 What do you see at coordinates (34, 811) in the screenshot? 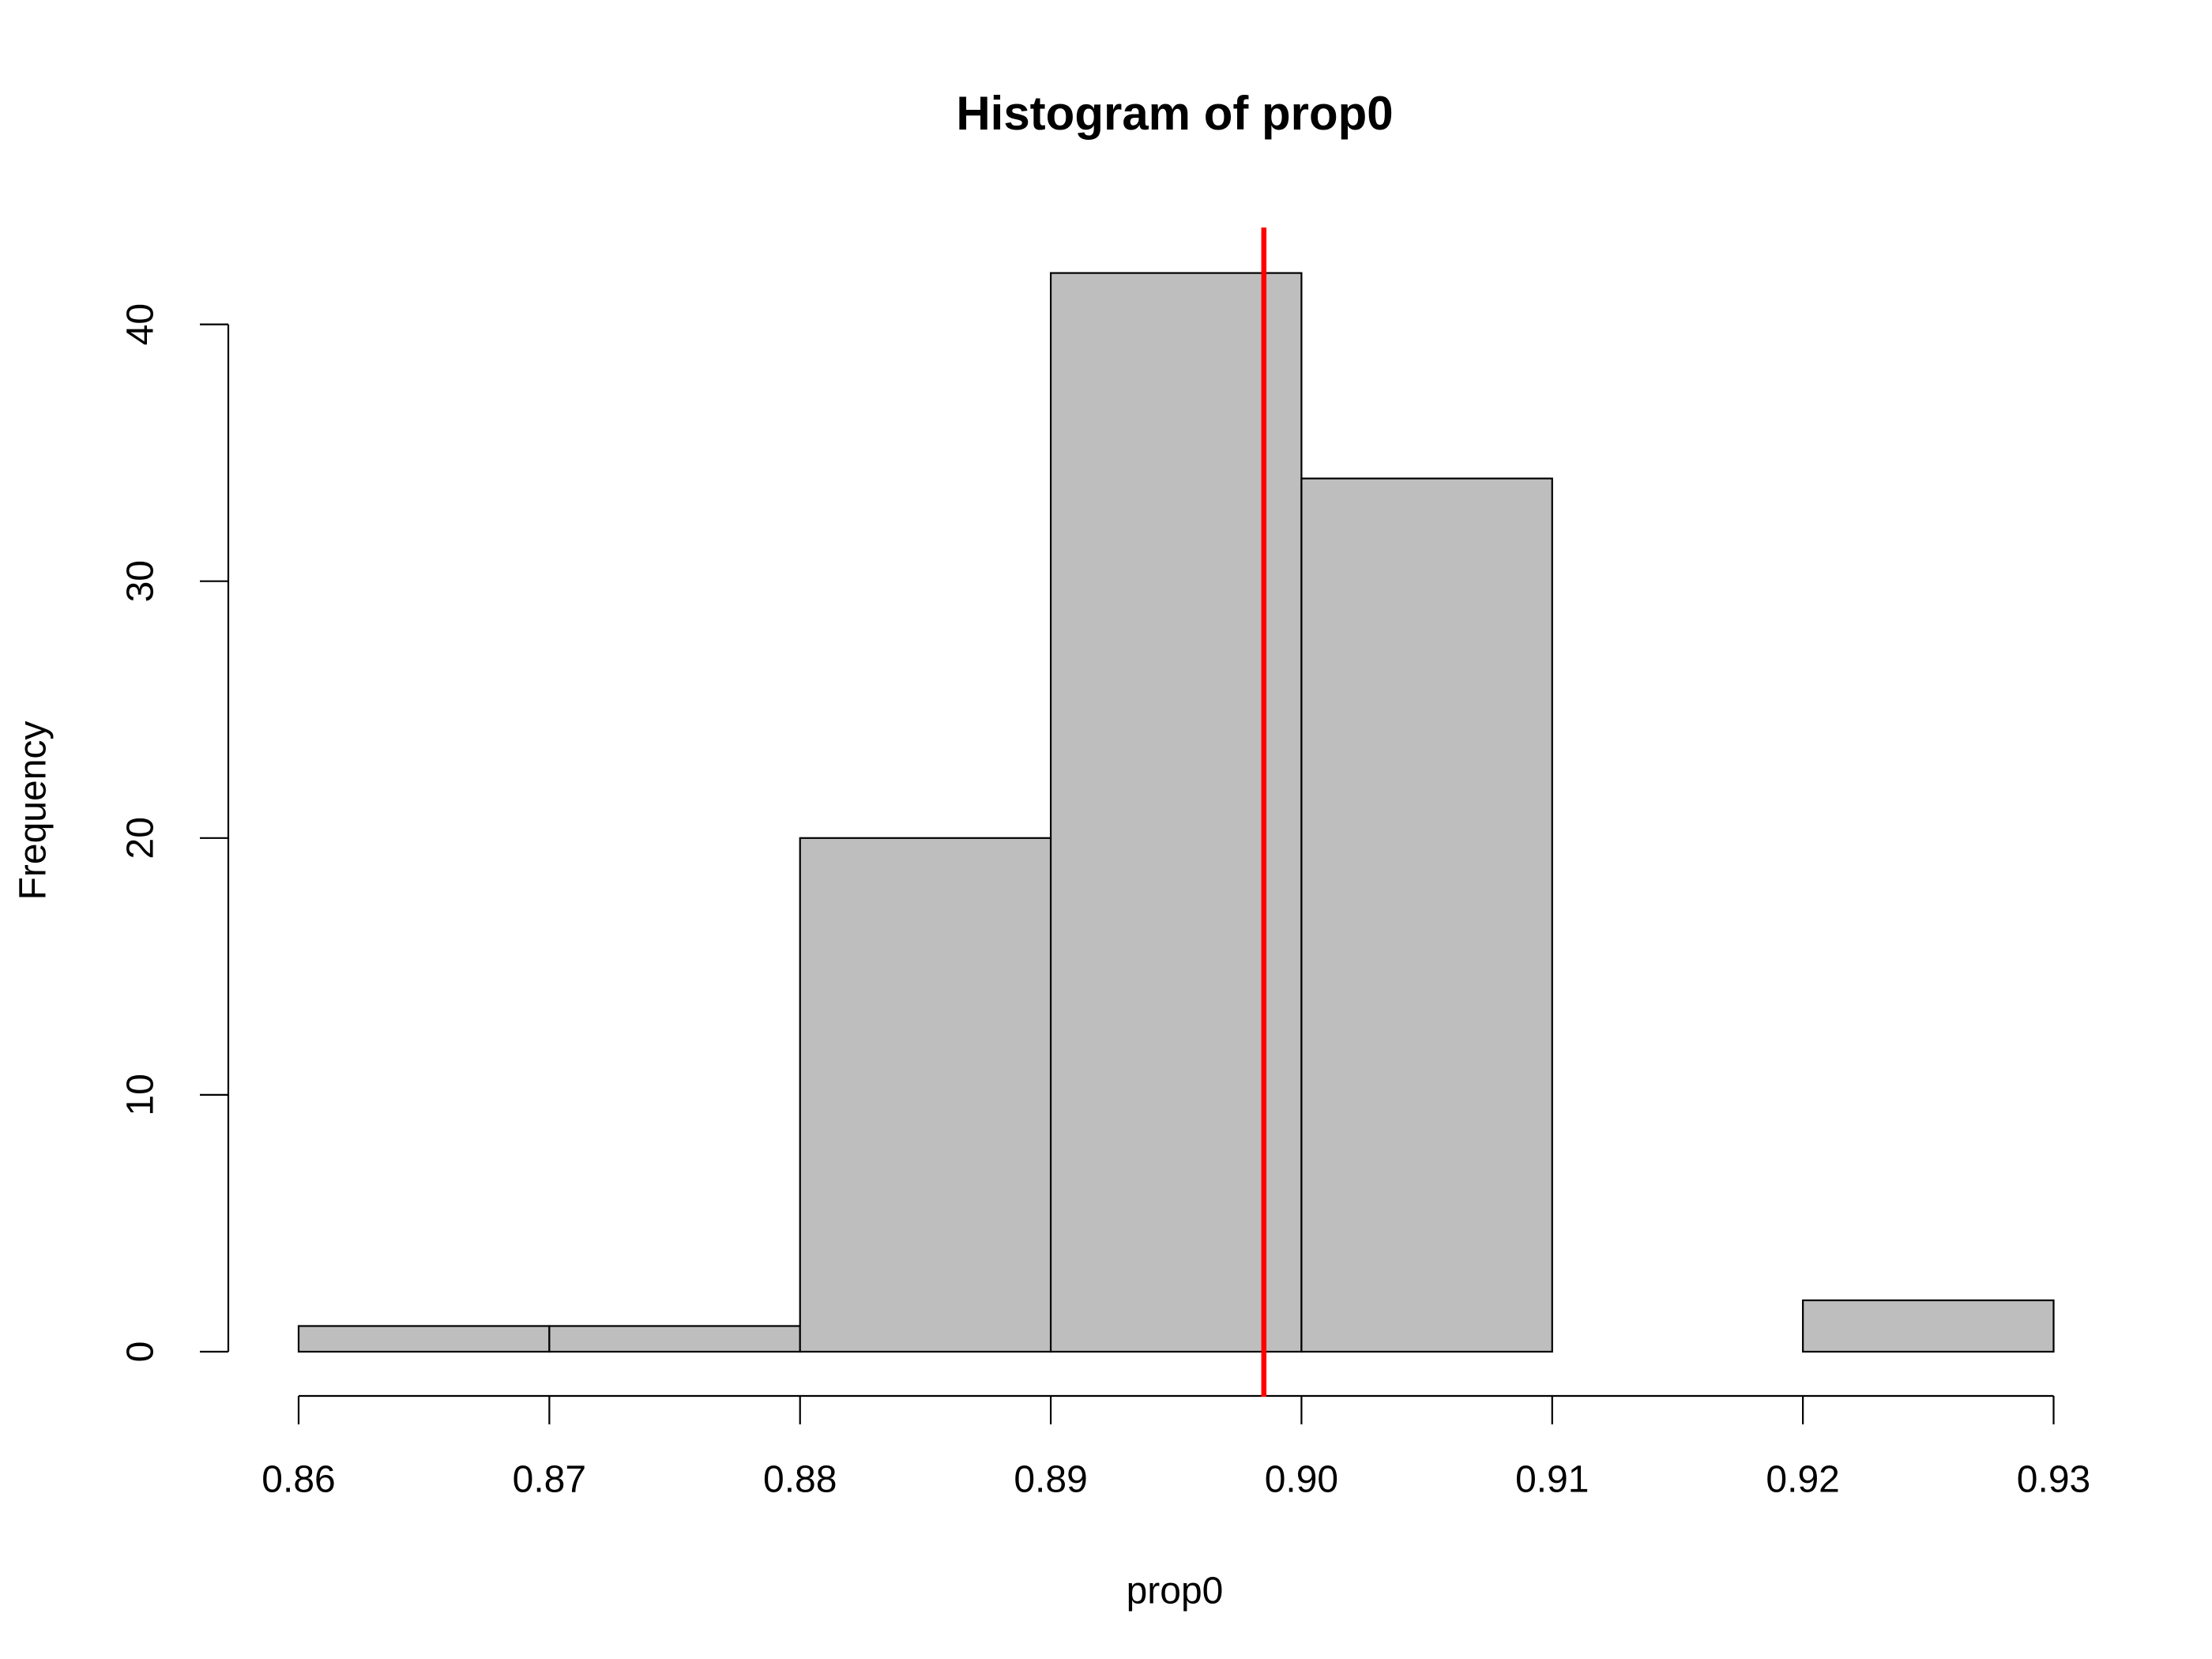
I see `y-axis-label: Frequency` at bounding box center [34, 811].